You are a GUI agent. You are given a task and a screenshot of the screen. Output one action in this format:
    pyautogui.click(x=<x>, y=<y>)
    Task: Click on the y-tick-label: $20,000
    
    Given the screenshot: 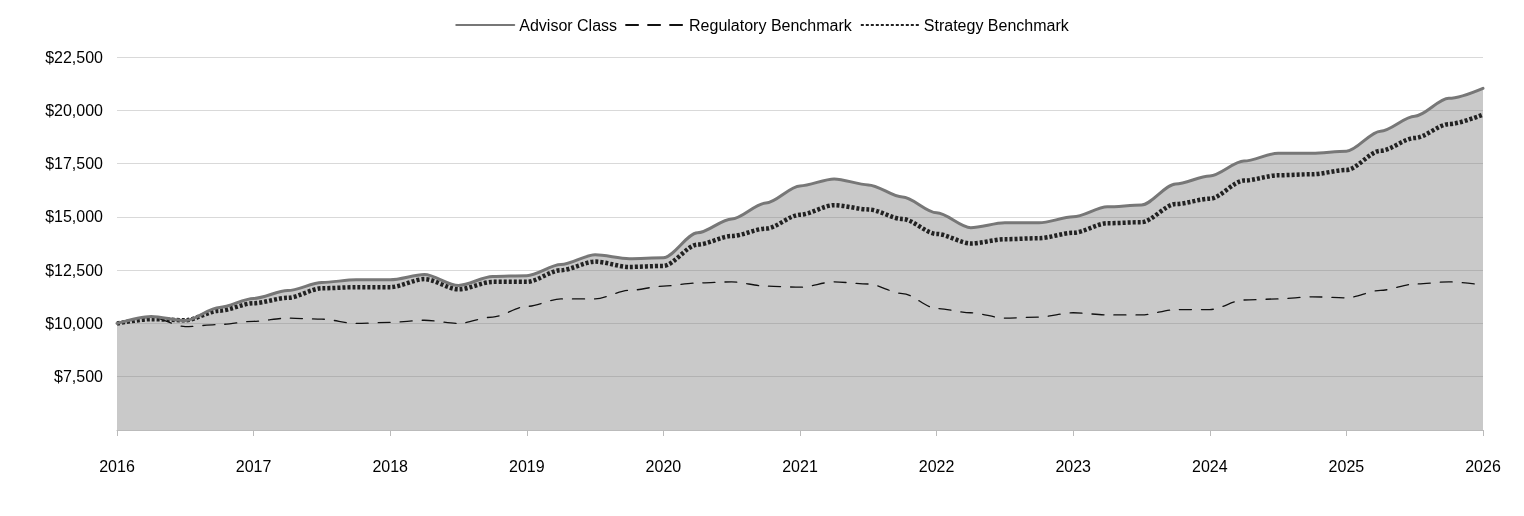 What is the action you would take?
    pyautogui.click(x=74, y=110)
    